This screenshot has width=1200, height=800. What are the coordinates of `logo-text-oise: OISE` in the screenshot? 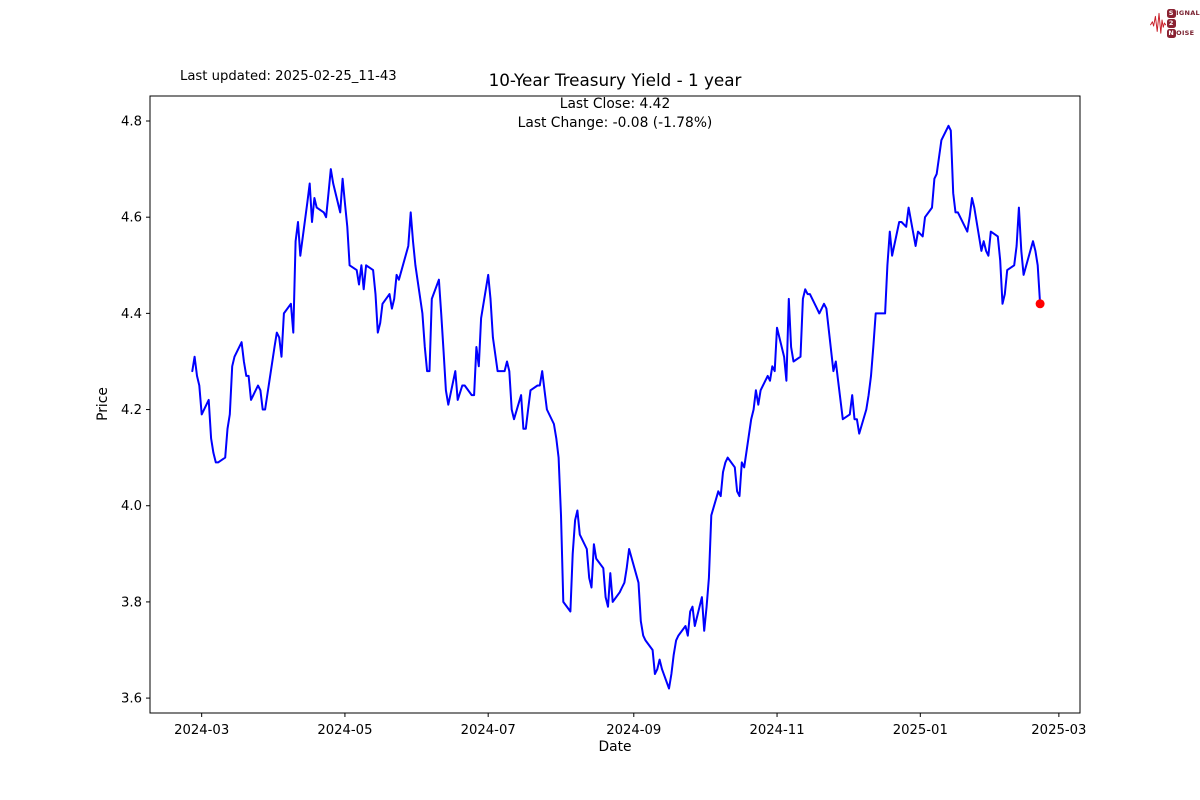 It's located at (1185, 32).